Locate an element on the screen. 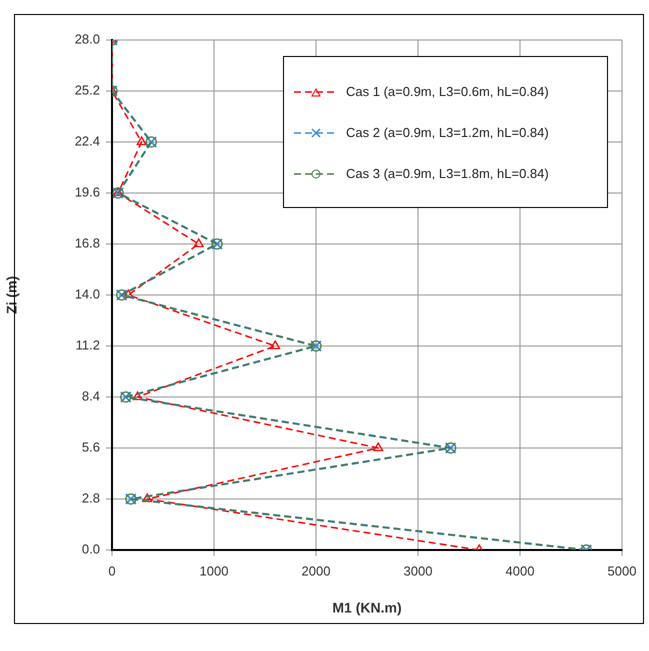 The height and width of the screenshot is (651, 649). x-axis-title: M1 (KN.m) is located at coordinates (367, 607).